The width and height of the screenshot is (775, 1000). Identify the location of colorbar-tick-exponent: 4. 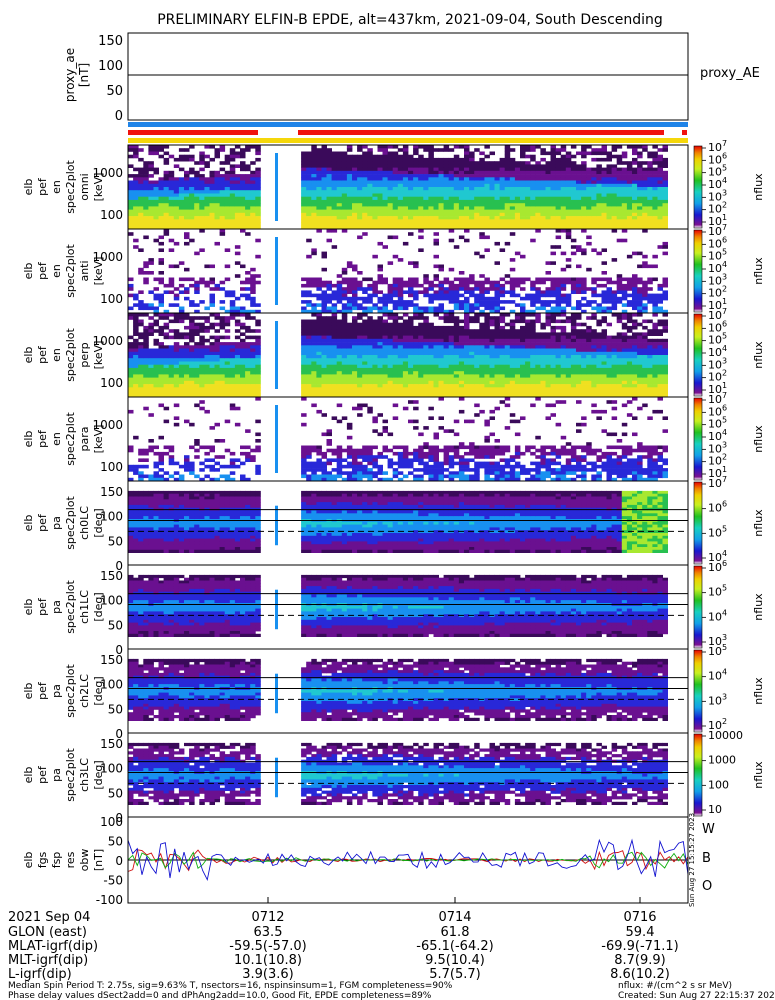
(724, 180).